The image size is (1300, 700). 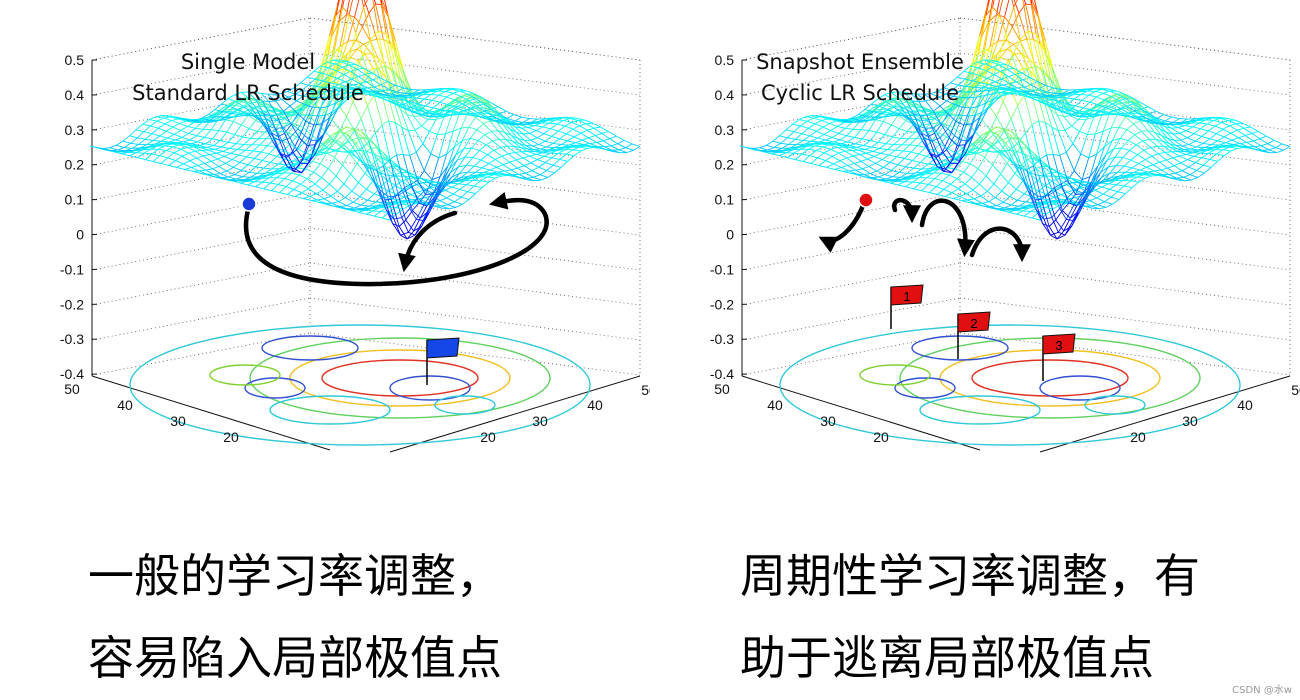 What do you see at coordinates (400, 378) in the screenshot?
I see `contour-line` at bounding box center [400, 378].